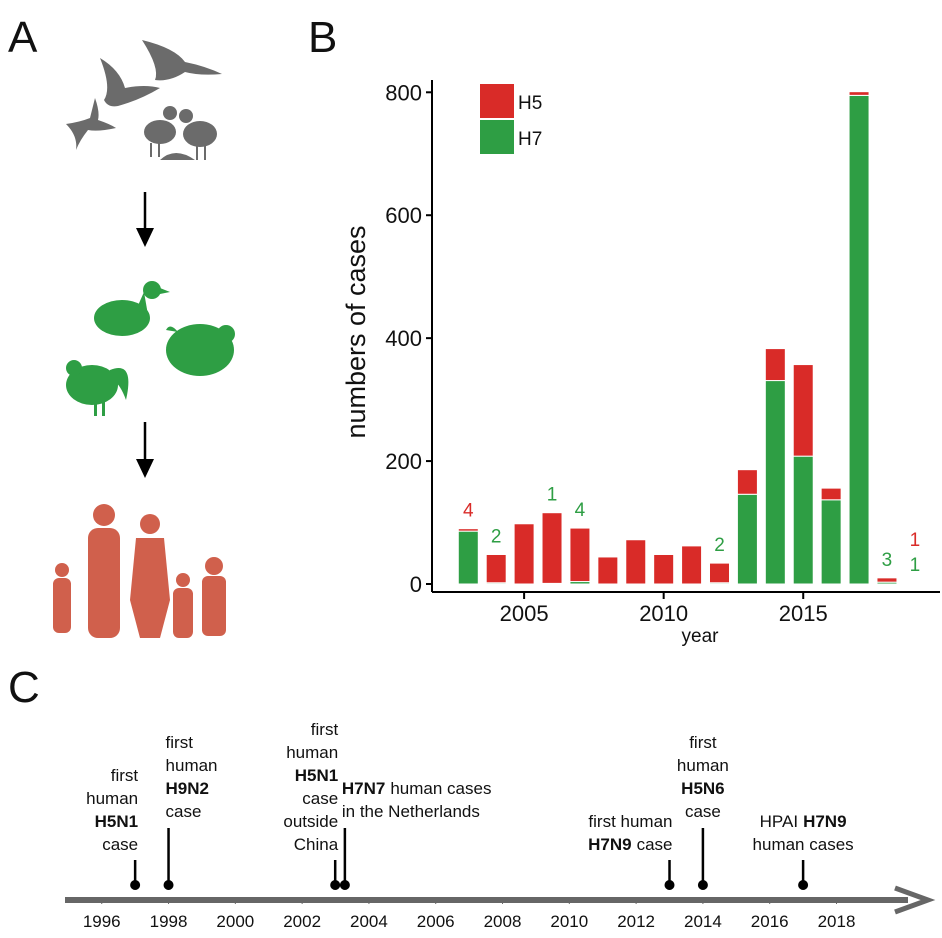  Describe the element at coordinates (139, 571) in the screenshot. I see `humans-icon` at that location.